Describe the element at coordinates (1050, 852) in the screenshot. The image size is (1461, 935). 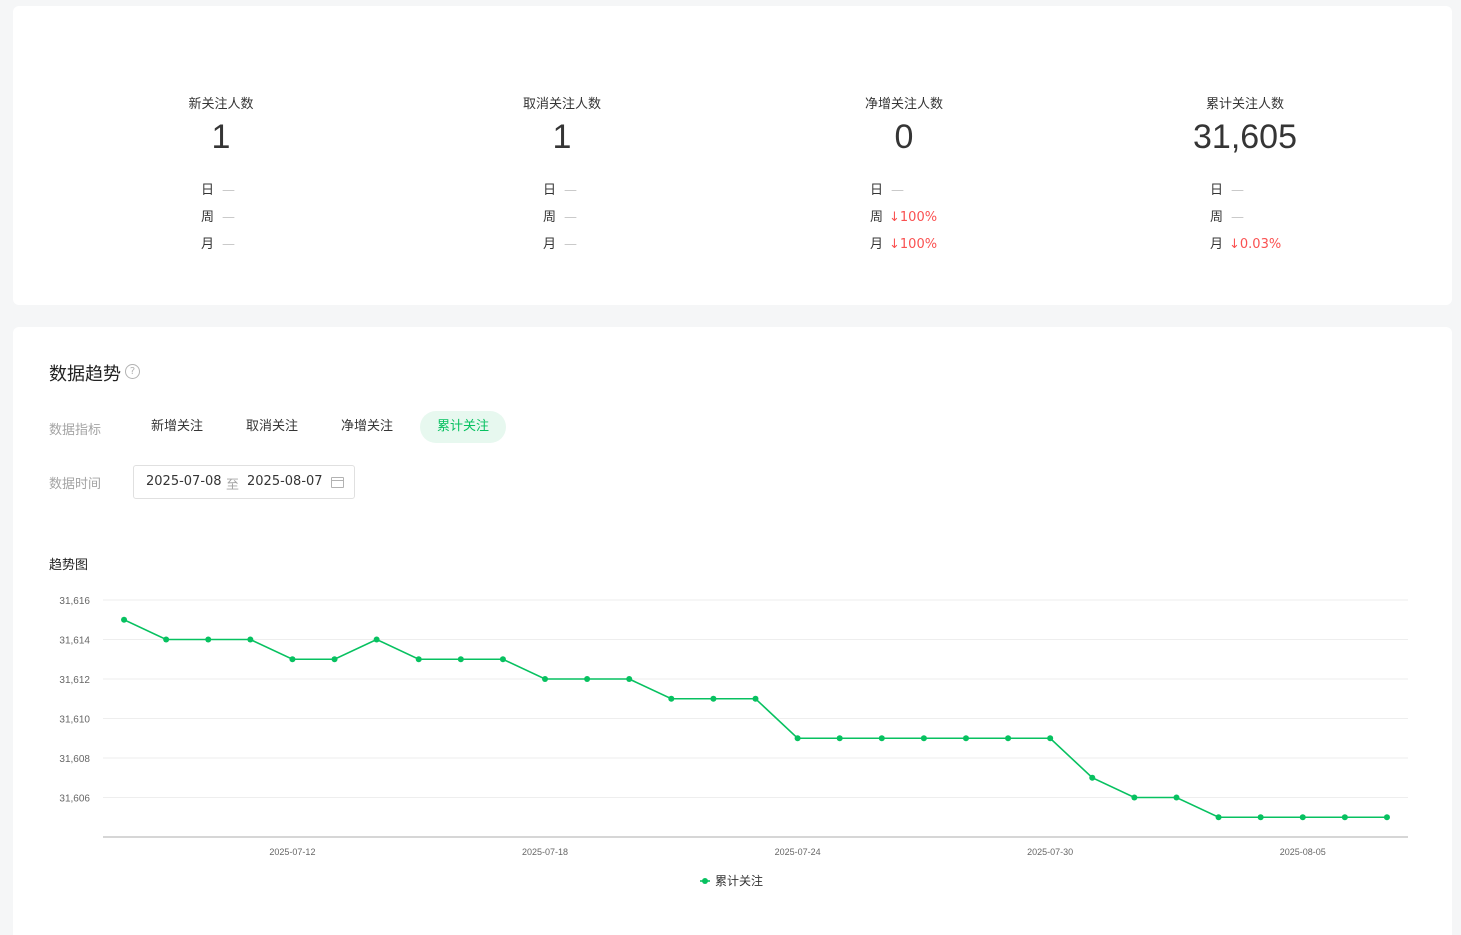
I see `x-tick-label: 2025-07-30` at that location.